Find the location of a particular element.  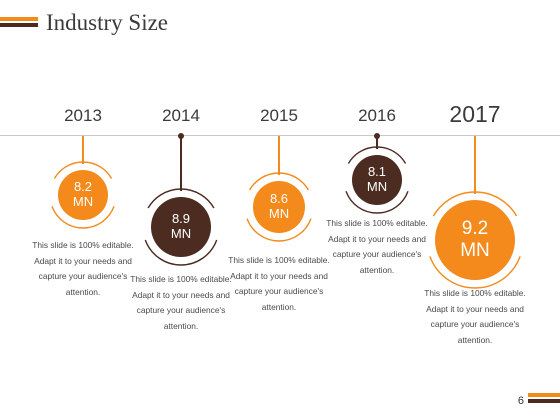

value-label-2017: 9.2 MN is located at coordinates (475, 240).